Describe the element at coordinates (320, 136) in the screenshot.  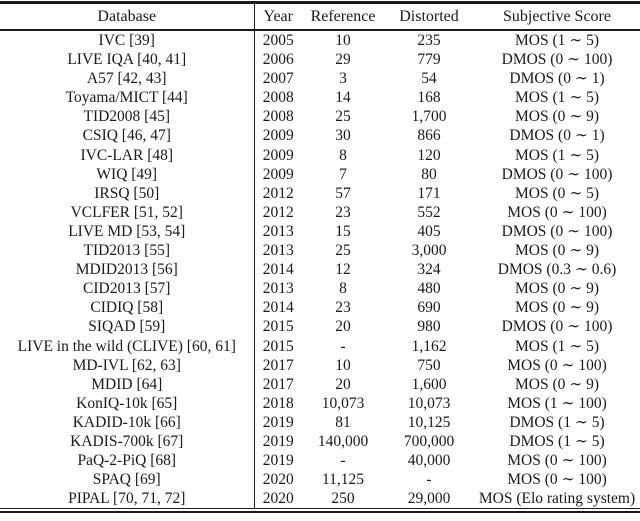
I see `table-row: CSIQ [46, 47] 2009 30 866 DMOS (0 ∼ 1)` at that location.